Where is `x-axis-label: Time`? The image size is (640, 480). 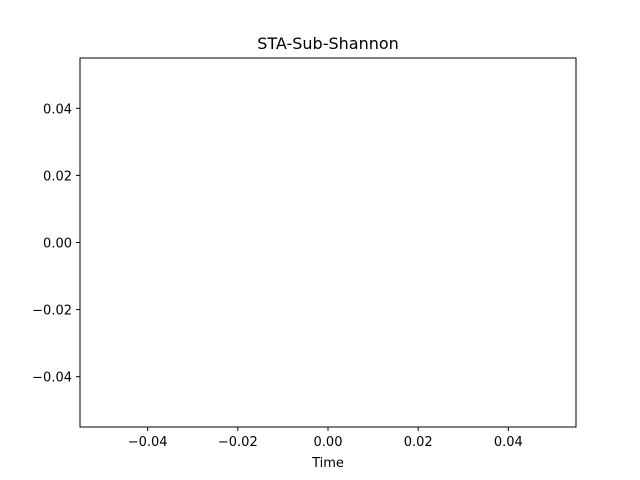 x-axis-label: Time is located at coordinates (327, 463).